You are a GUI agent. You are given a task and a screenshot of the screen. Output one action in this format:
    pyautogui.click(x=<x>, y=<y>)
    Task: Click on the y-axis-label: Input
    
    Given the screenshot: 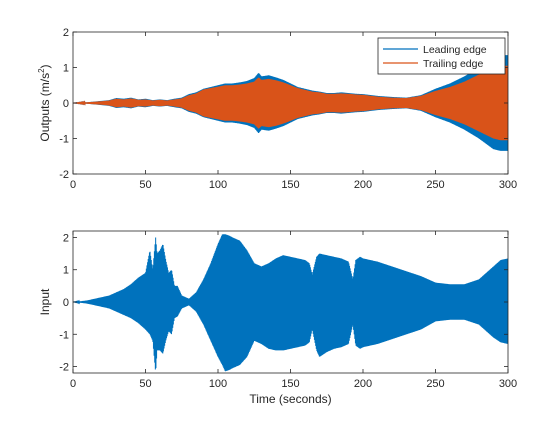 What is the action you would take?
    pyautogui.click(x=45, y=301)
    